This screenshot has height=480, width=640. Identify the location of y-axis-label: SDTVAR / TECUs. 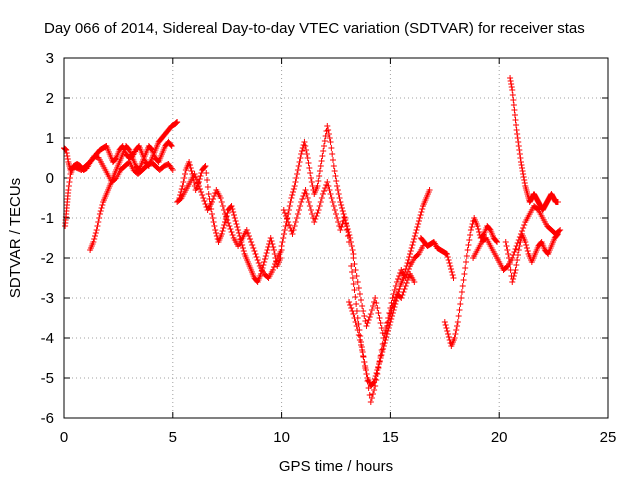
(15, 238).